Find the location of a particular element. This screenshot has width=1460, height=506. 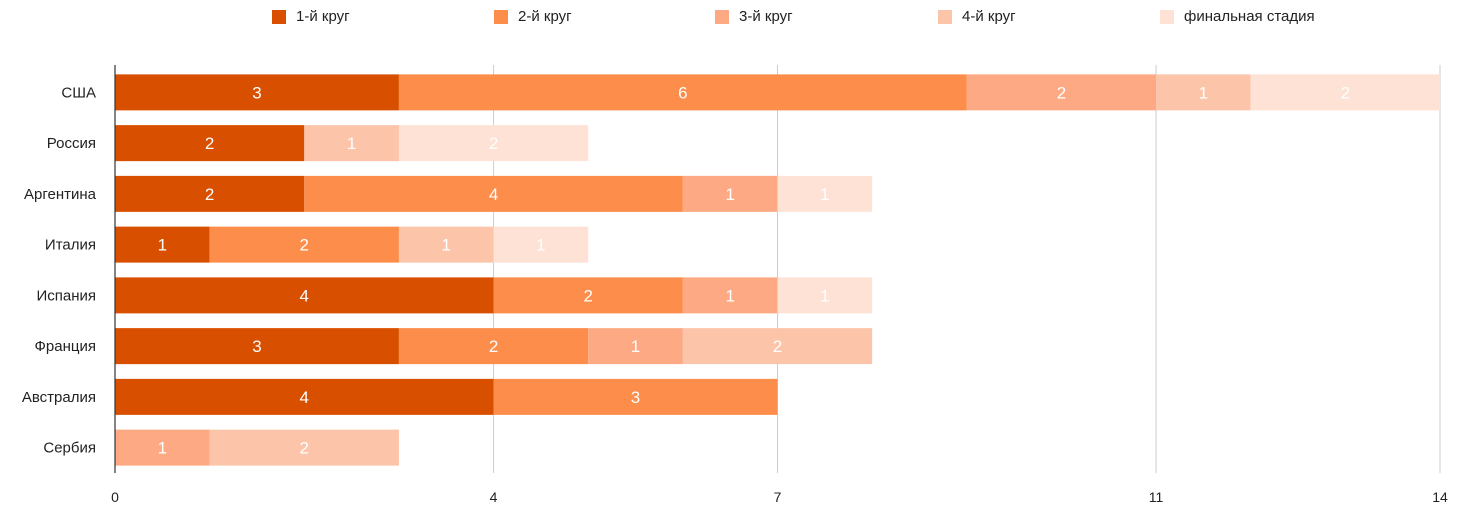

category-label: Австралия is located at coordinates (59, 397).